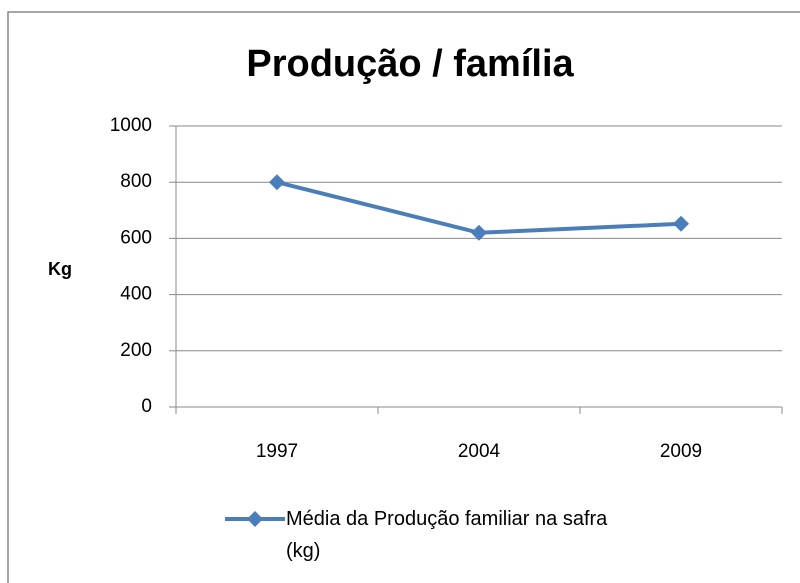  Describe the element at coordinates (479, 451) in the screenshot. I see `x-tick-label: 2004` at that location.